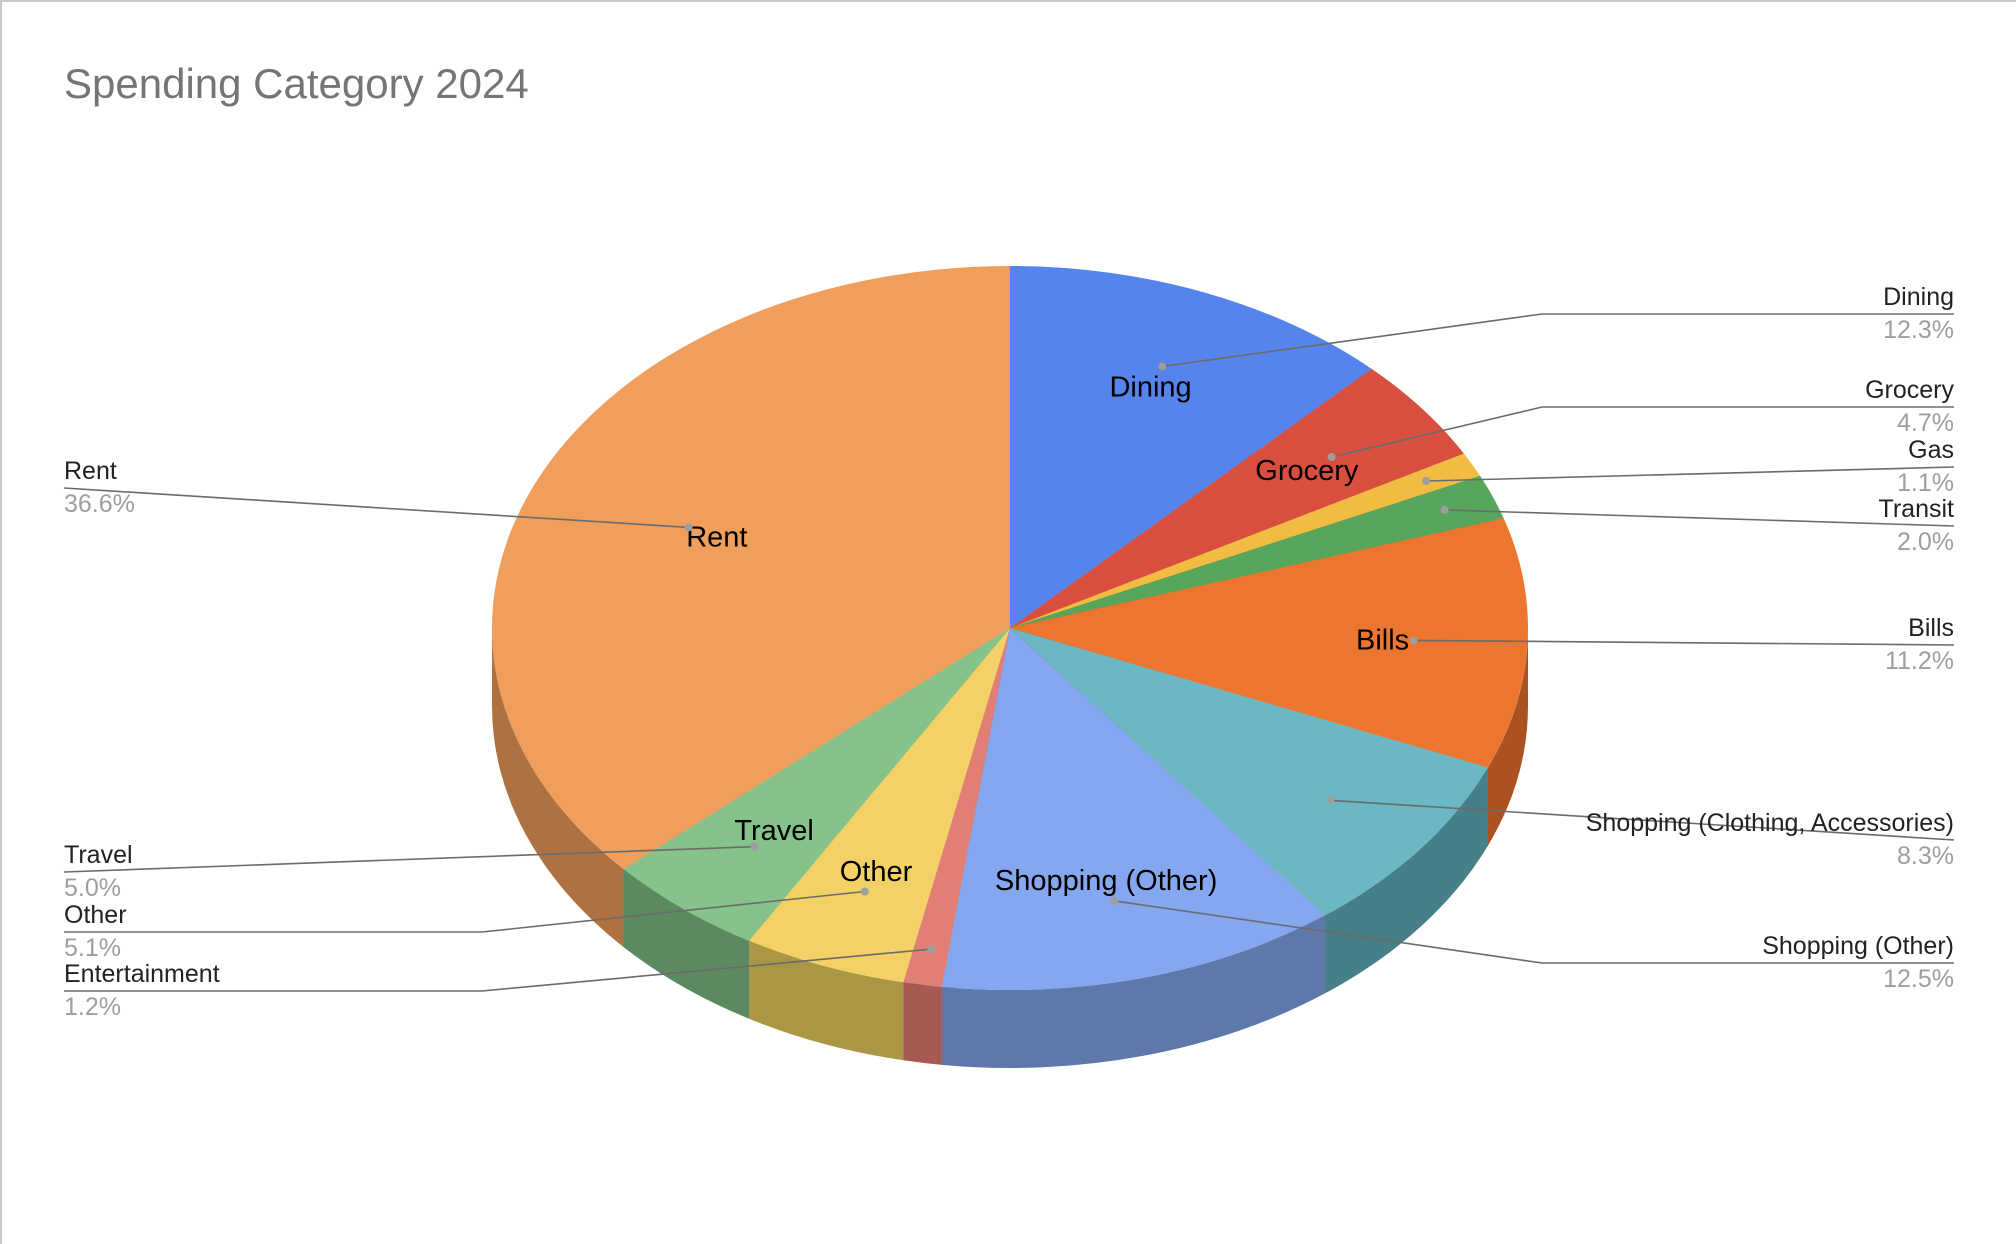 This screenshot has width=2016, height=1244. Describe the element at coordinates (1917, 509) in the screenshot. I see `callout-label: Transit` at that location.